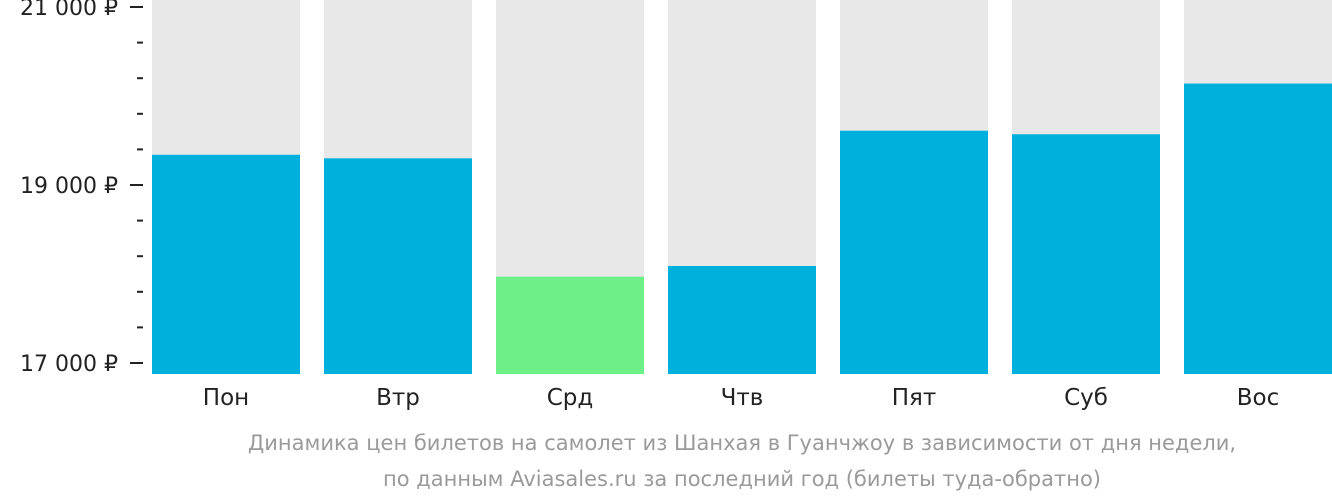  Describe the element at coordinates (914, 398) in the screenshot. I see `x-tick-label: Пят` at that location.